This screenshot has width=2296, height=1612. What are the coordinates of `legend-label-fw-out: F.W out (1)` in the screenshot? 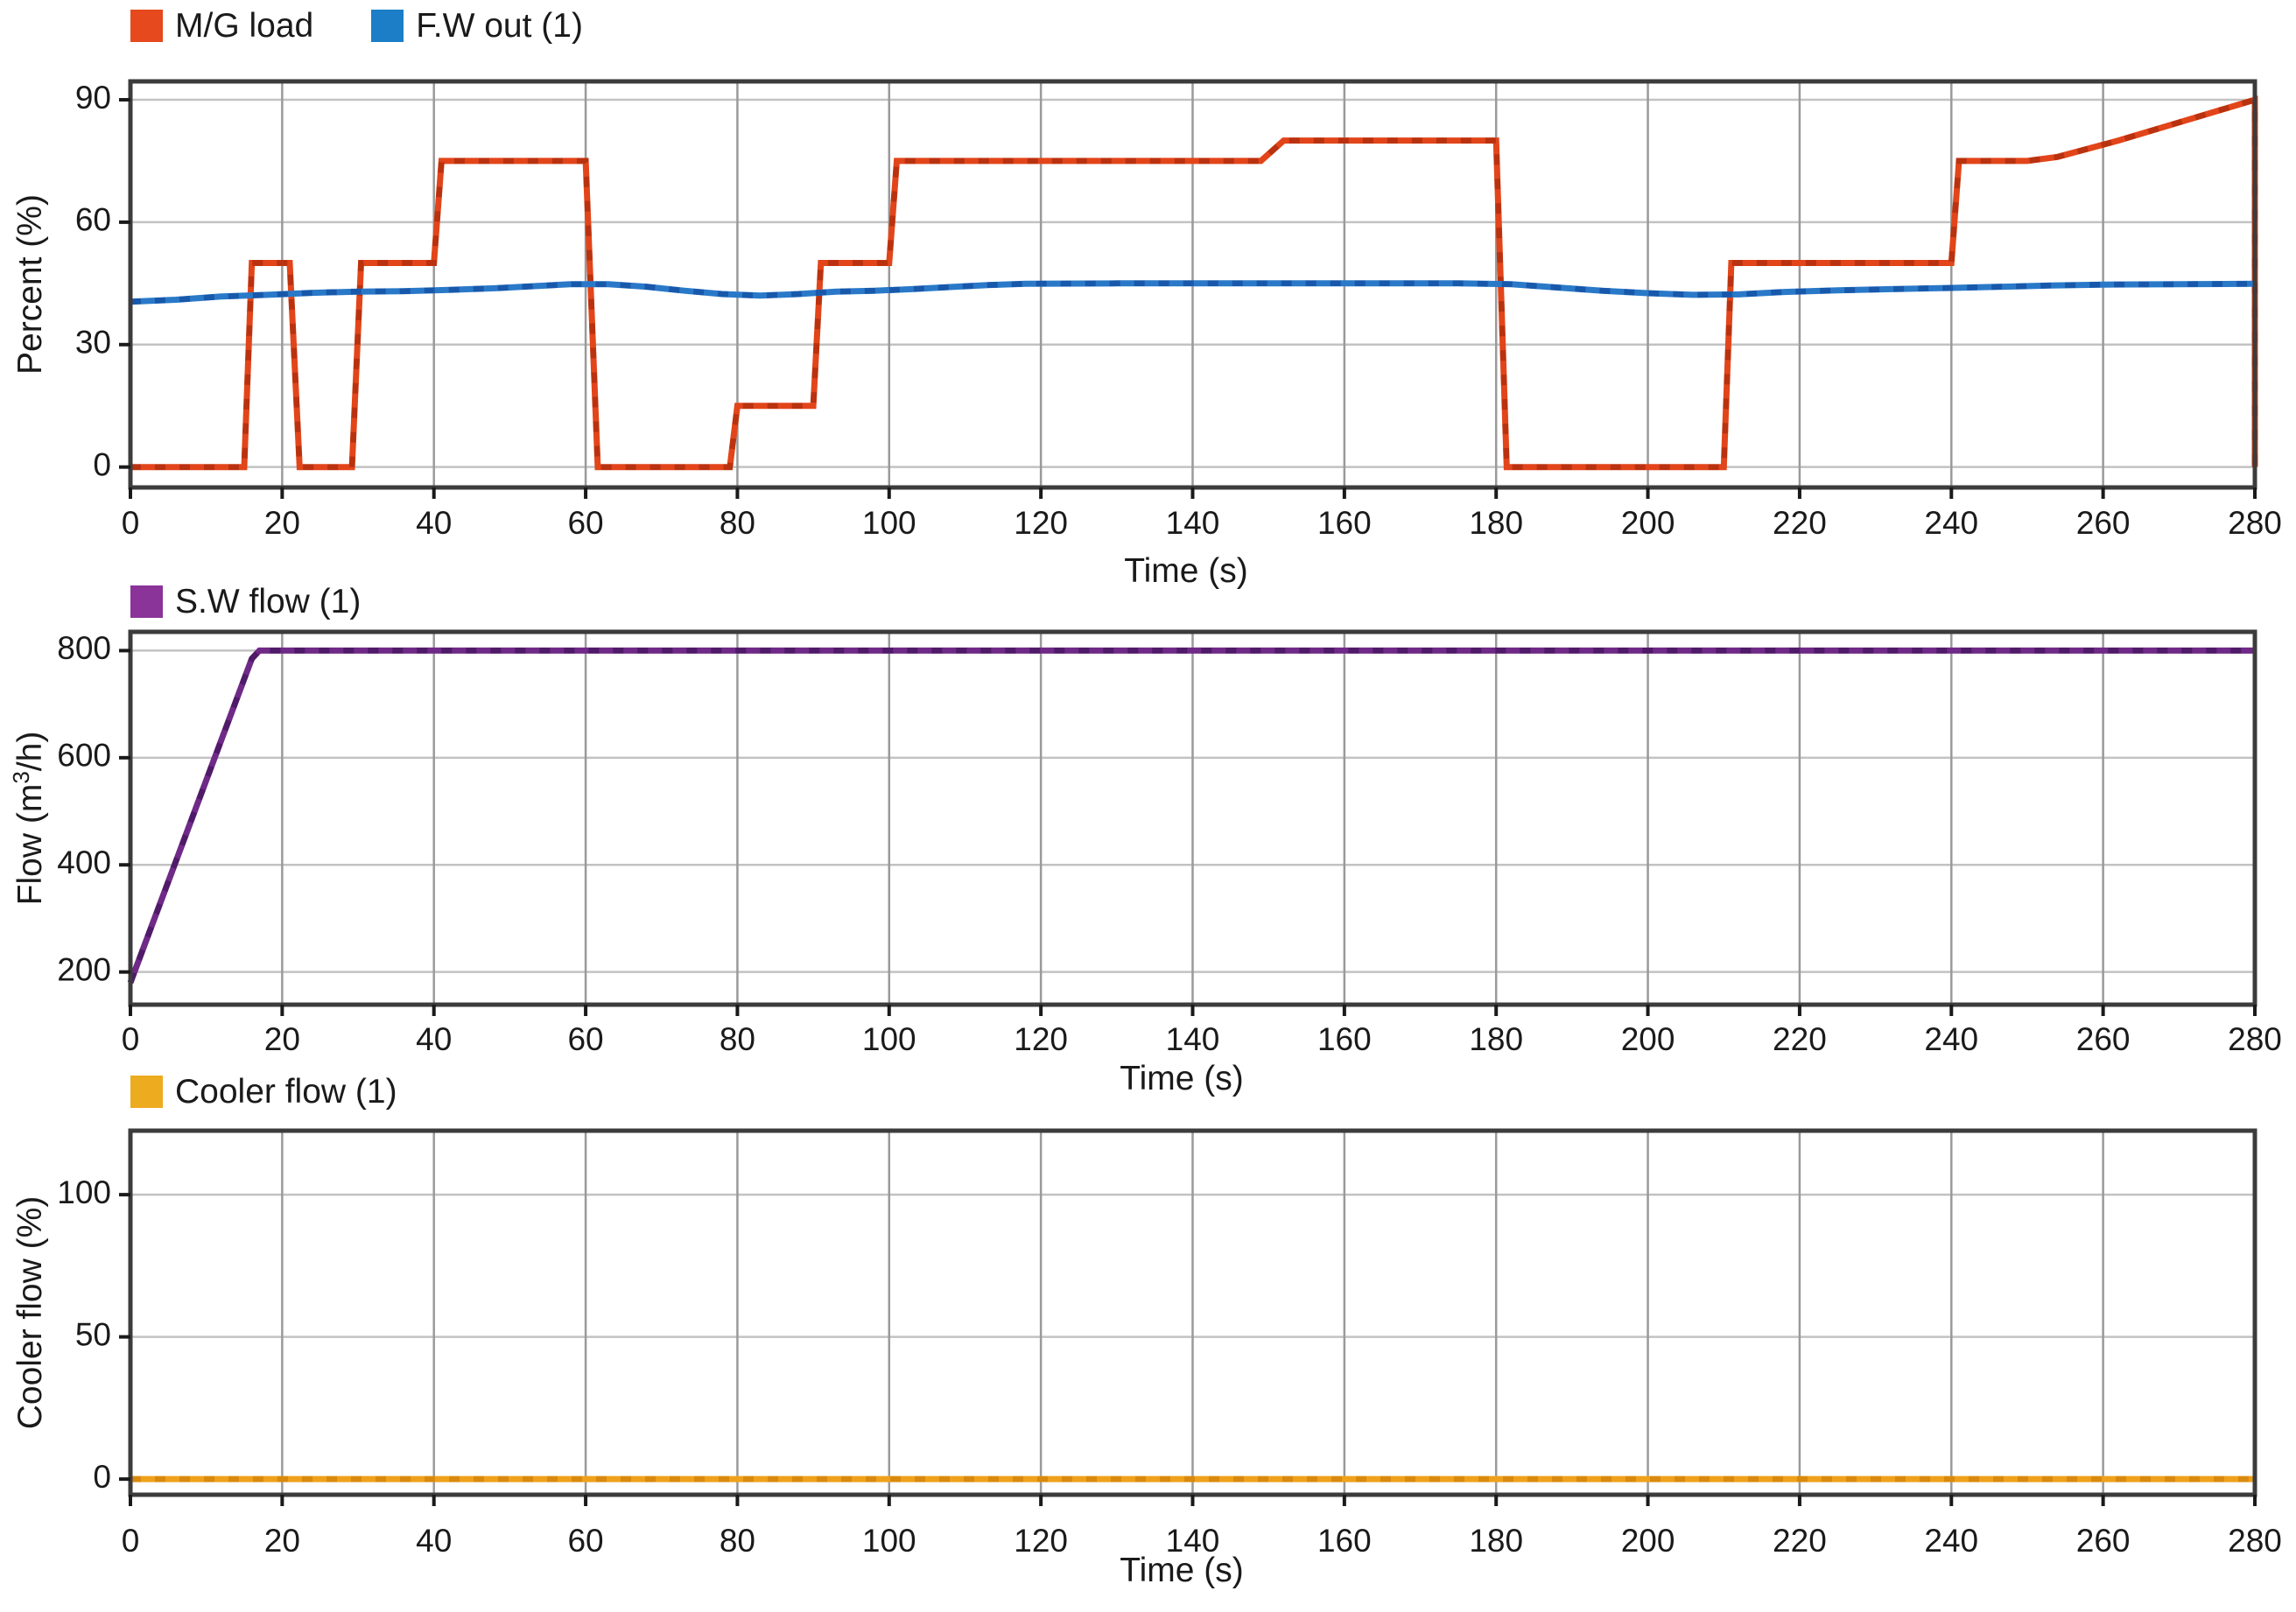 It's located at (500, 26).